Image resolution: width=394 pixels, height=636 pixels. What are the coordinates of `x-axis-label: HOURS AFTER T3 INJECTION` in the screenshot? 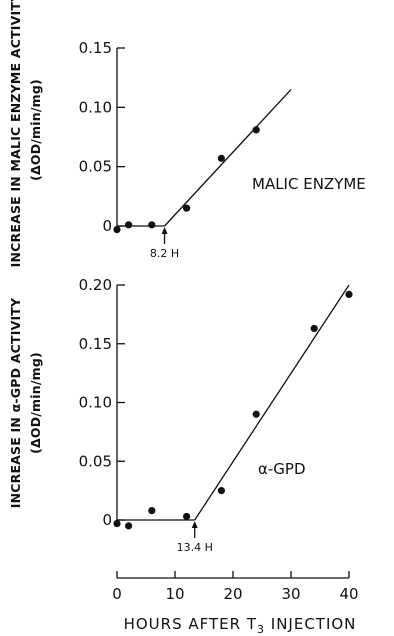 It's located at (240, 625).